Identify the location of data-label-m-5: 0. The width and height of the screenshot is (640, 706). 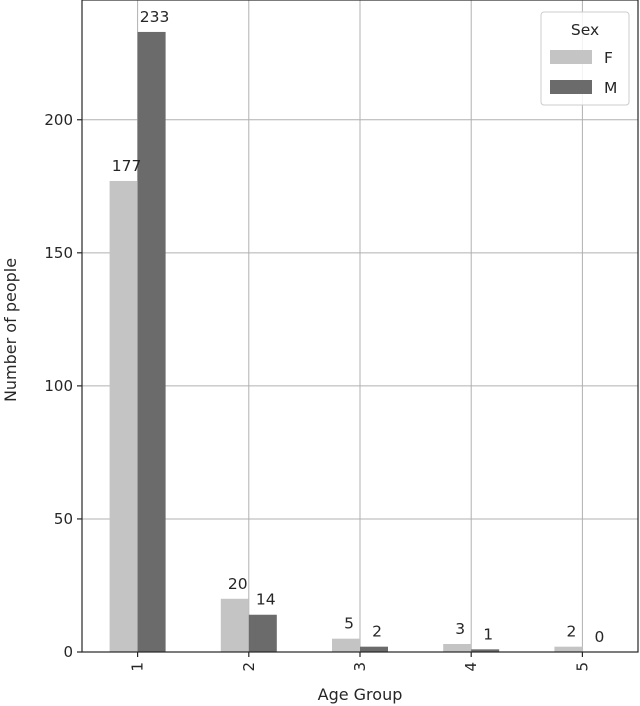
(599, 637).